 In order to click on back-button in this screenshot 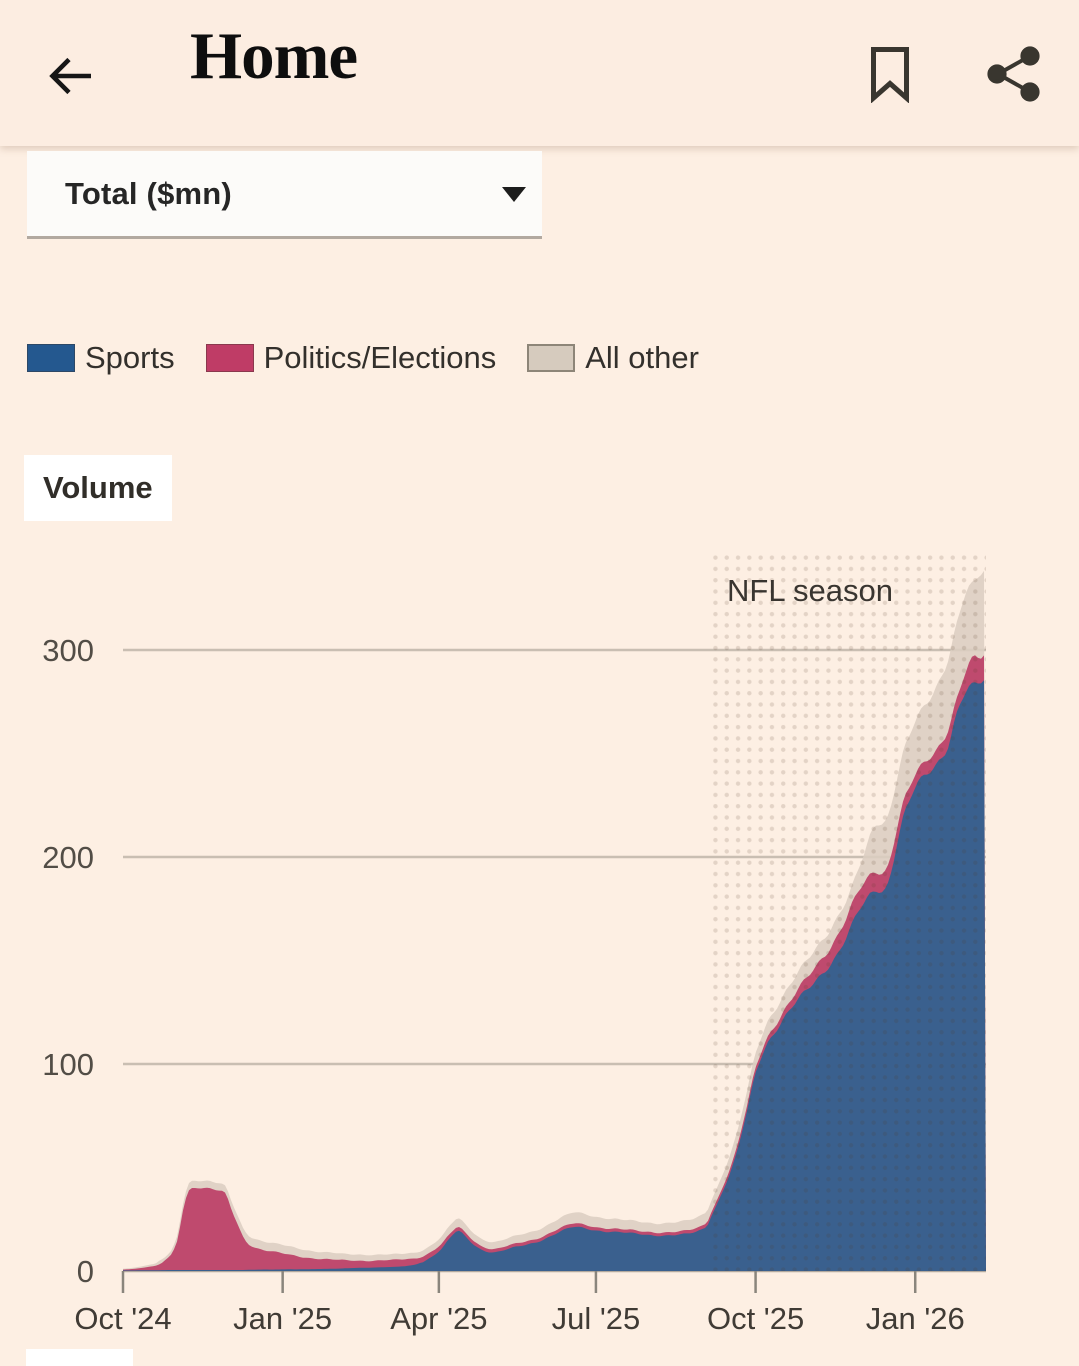, I will do `click(71, 76)`.